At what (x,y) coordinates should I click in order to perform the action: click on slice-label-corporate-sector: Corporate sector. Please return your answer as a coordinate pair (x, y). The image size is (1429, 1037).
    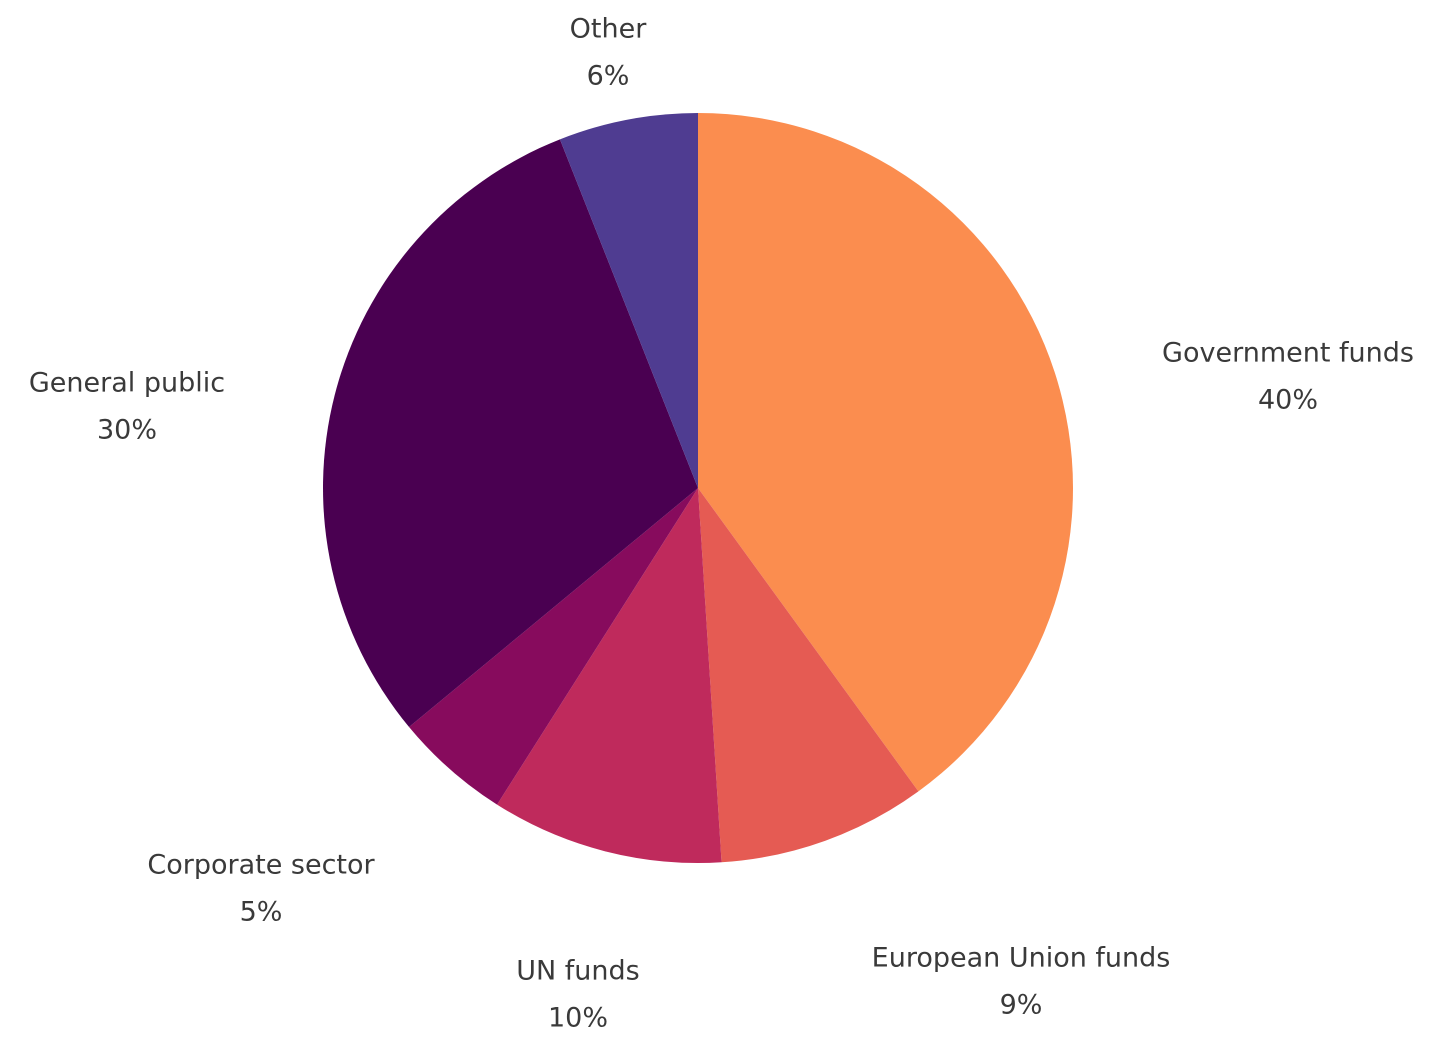
    Looking at the image, I should click on (261, 865).